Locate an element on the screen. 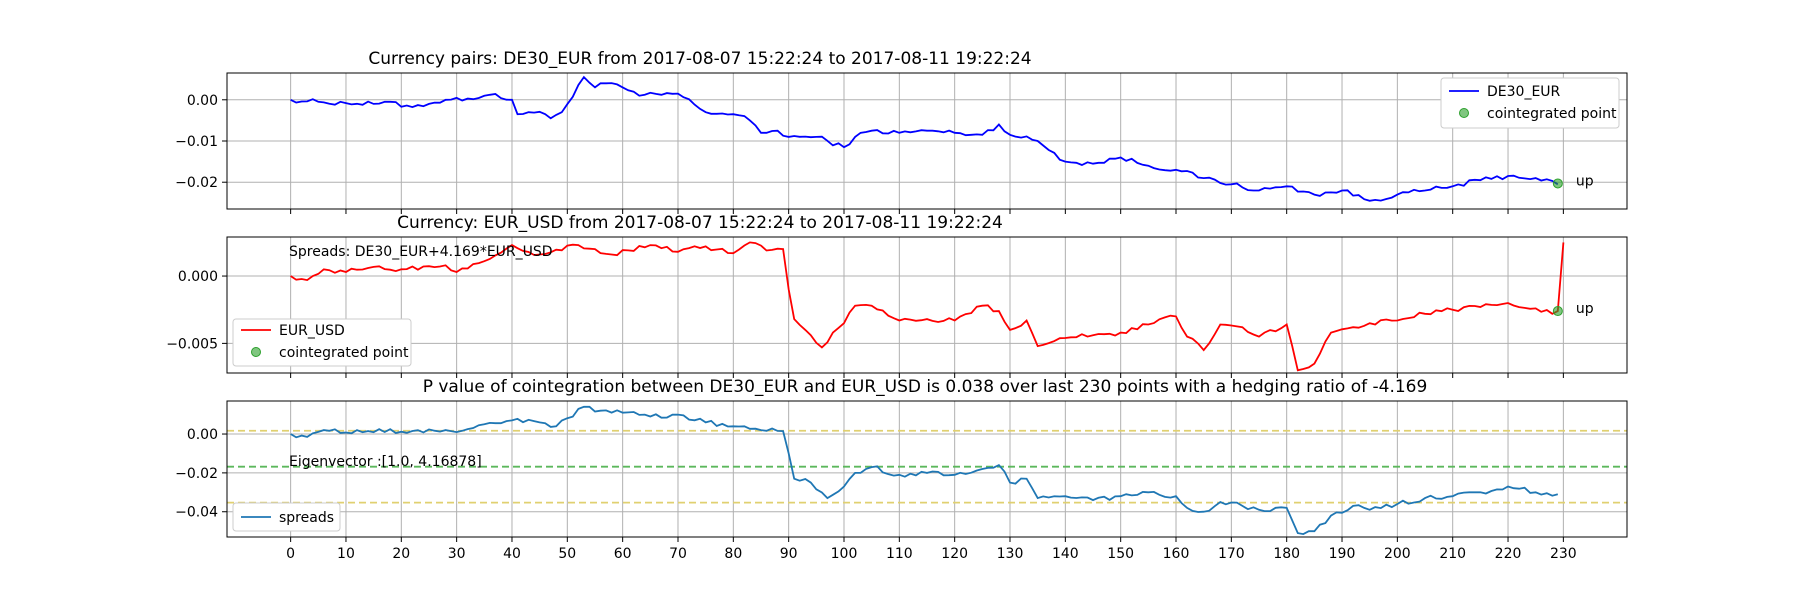 The image size is (1800, 600). spreads-formula-annotation: Spreads: DE30_EUR+4.169*EUR_USD is located at coordinates (421, 252).